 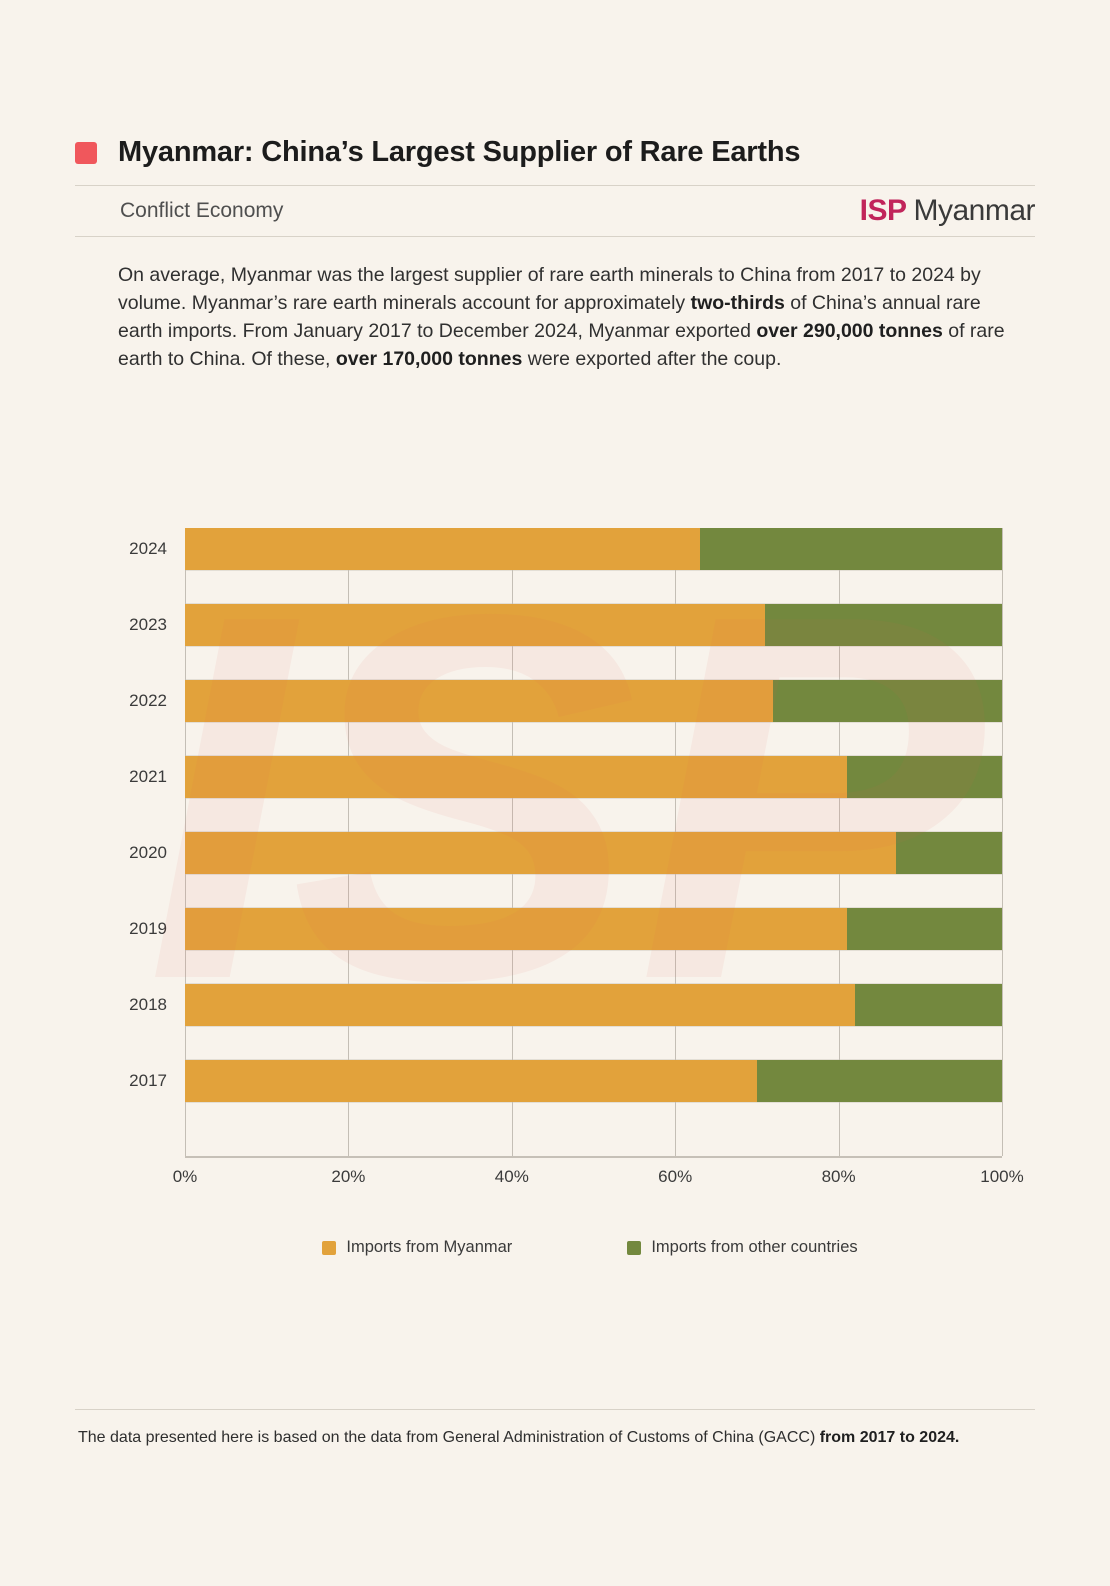 What do you see at coordinates (442, 549) in the screenshot?
I see `bar-segment-myanmar-2024` at bounding box center [442, 549].